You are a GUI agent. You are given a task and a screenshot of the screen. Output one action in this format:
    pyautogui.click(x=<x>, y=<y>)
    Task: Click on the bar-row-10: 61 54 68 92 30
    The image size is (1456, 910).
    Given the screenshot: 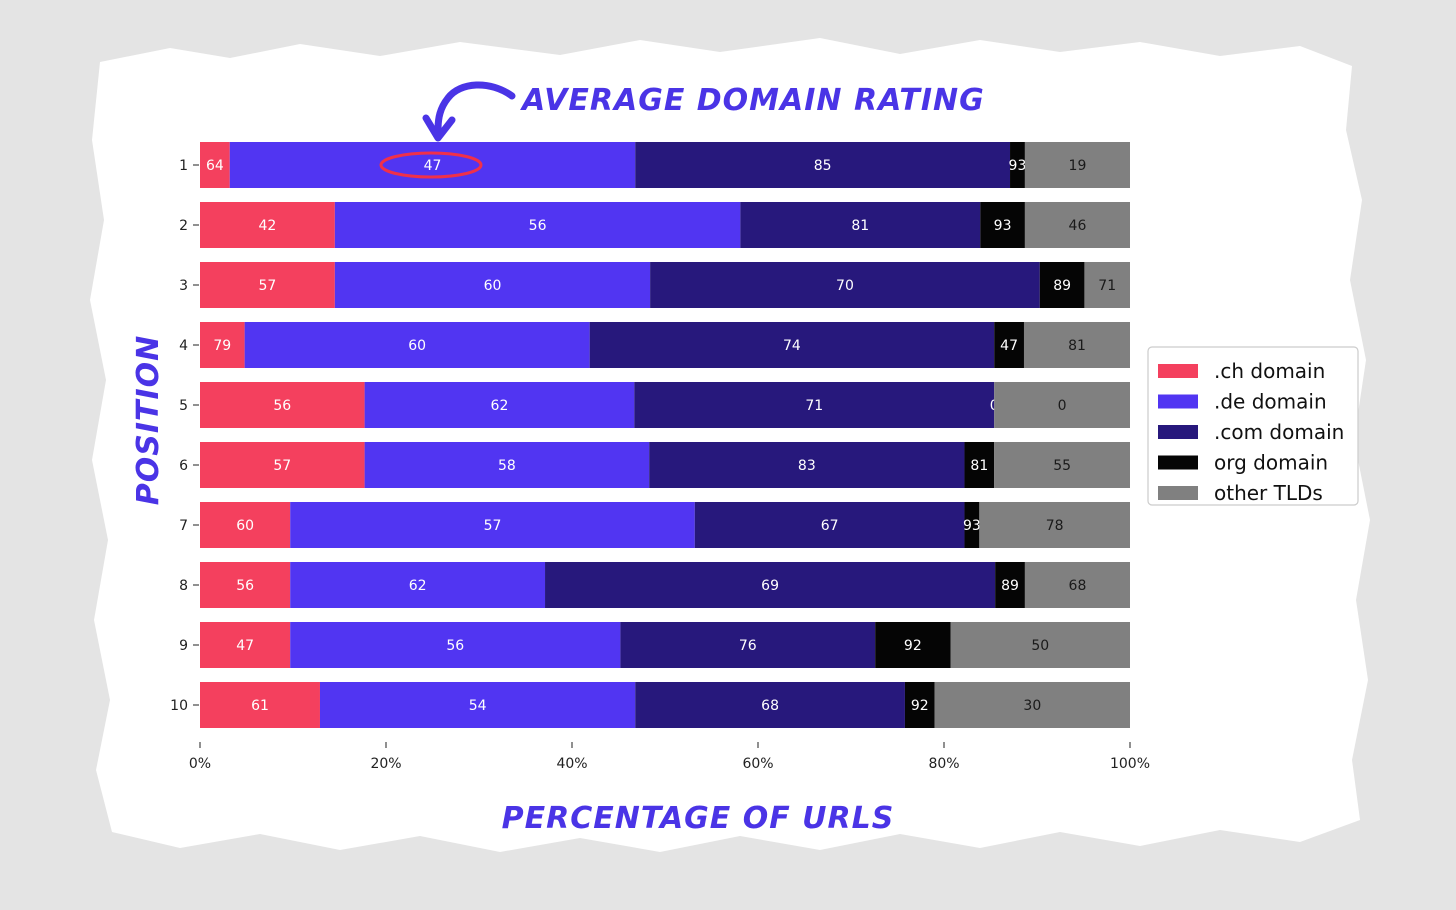 What is the action you would take?
    pyautogui.click(x=665, y=705)
    